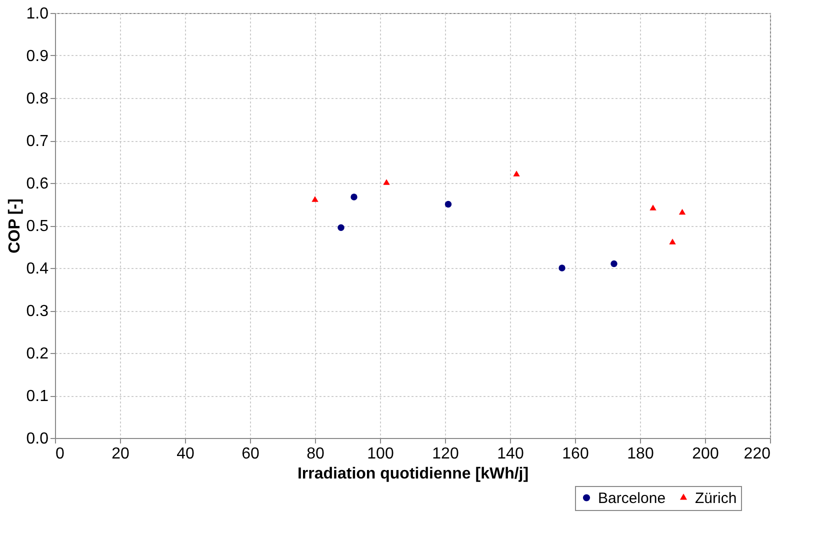 This screenshot has width=831, height=546. I want to click on y-tick-label: 0.3, so click(37, 311).